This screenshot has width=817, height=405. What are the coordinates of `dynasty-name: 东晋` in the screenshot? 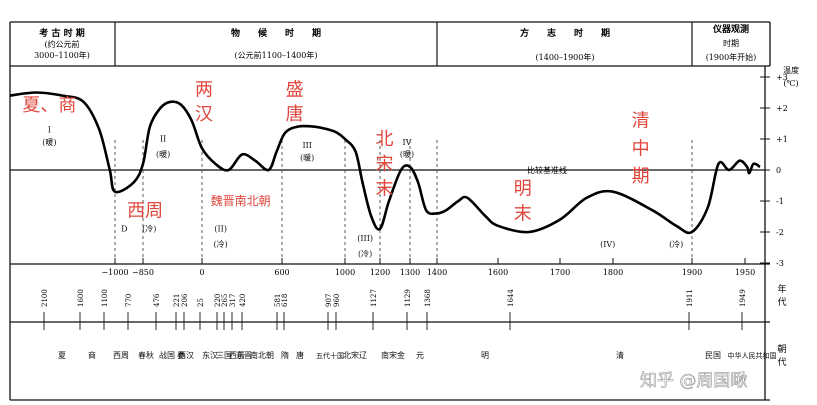 It's located at (244, 355).